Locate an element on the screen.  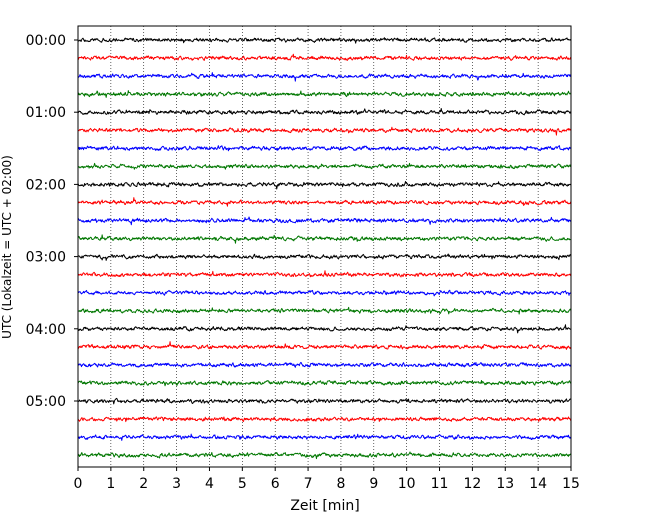
x-axis: 0 1 2 3 4 5 6 7 8 9 10 11 12 13 14 15 is located at coordinates (327, 479).